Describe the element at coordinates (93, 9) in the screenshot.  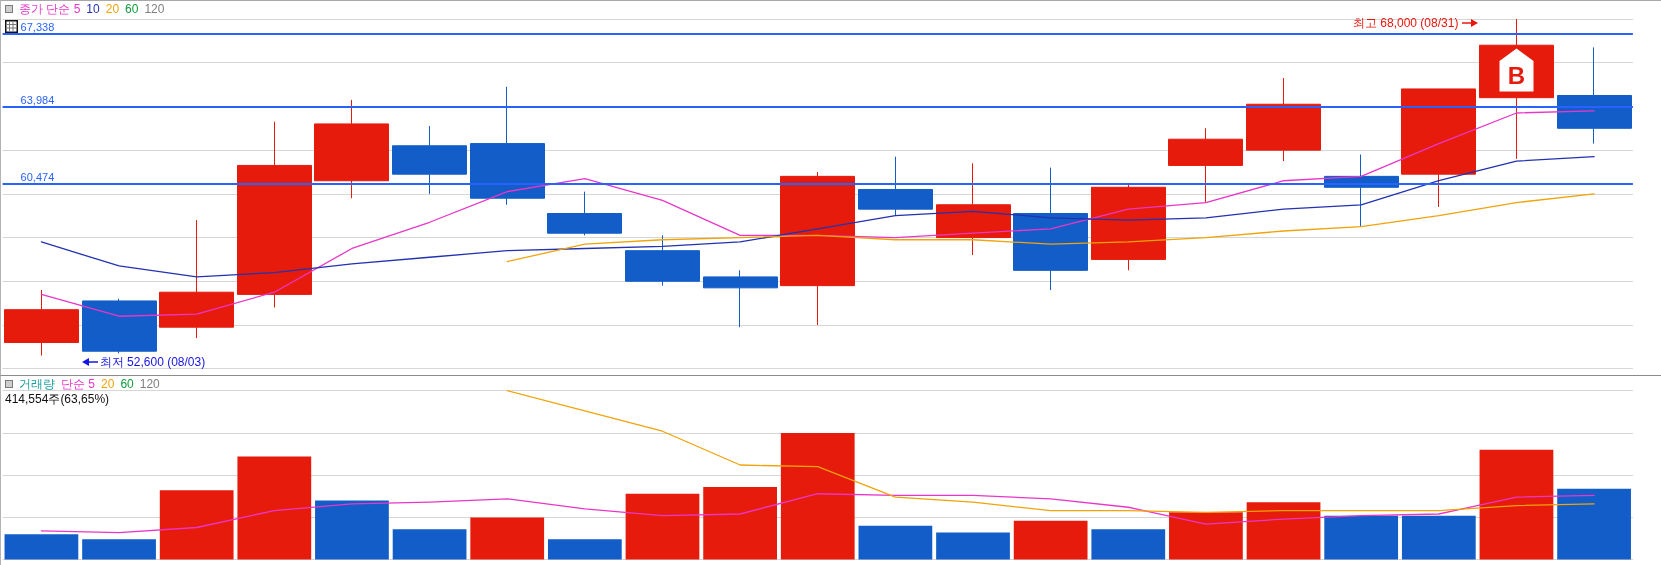
I see `text: 10` at that location.